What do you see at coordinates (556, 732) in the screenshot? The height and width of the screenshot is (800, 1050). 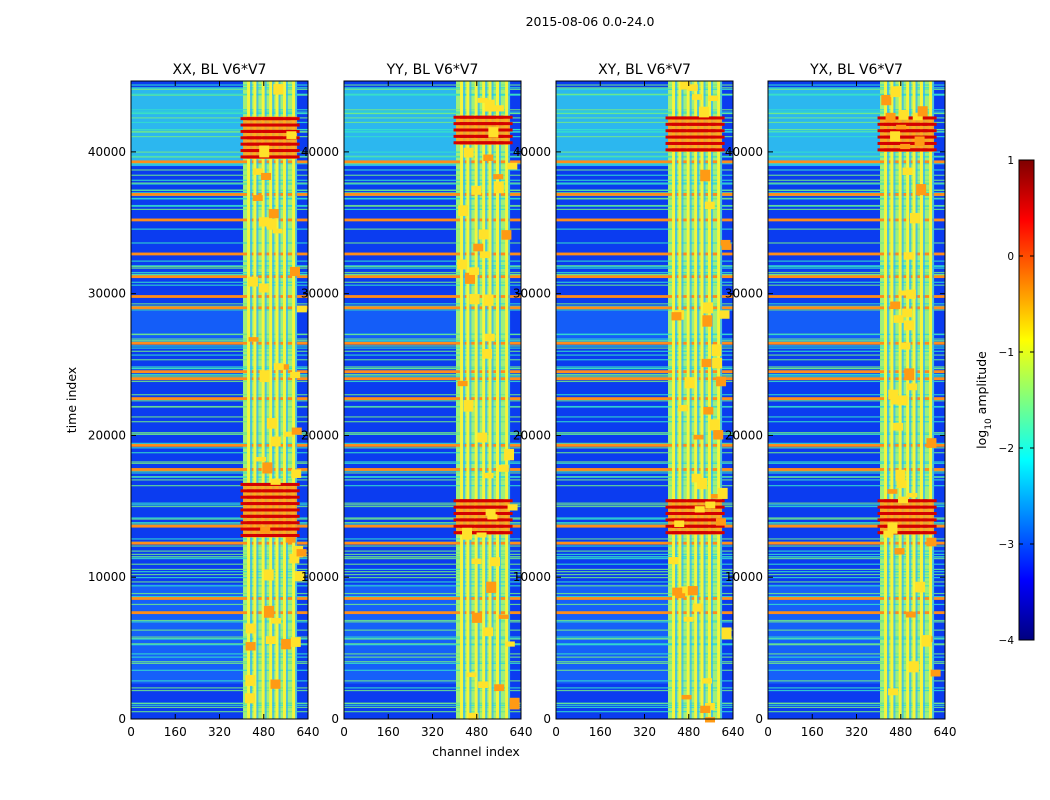 I see `x-tick-label: 0` at bounding box center [556, 732].